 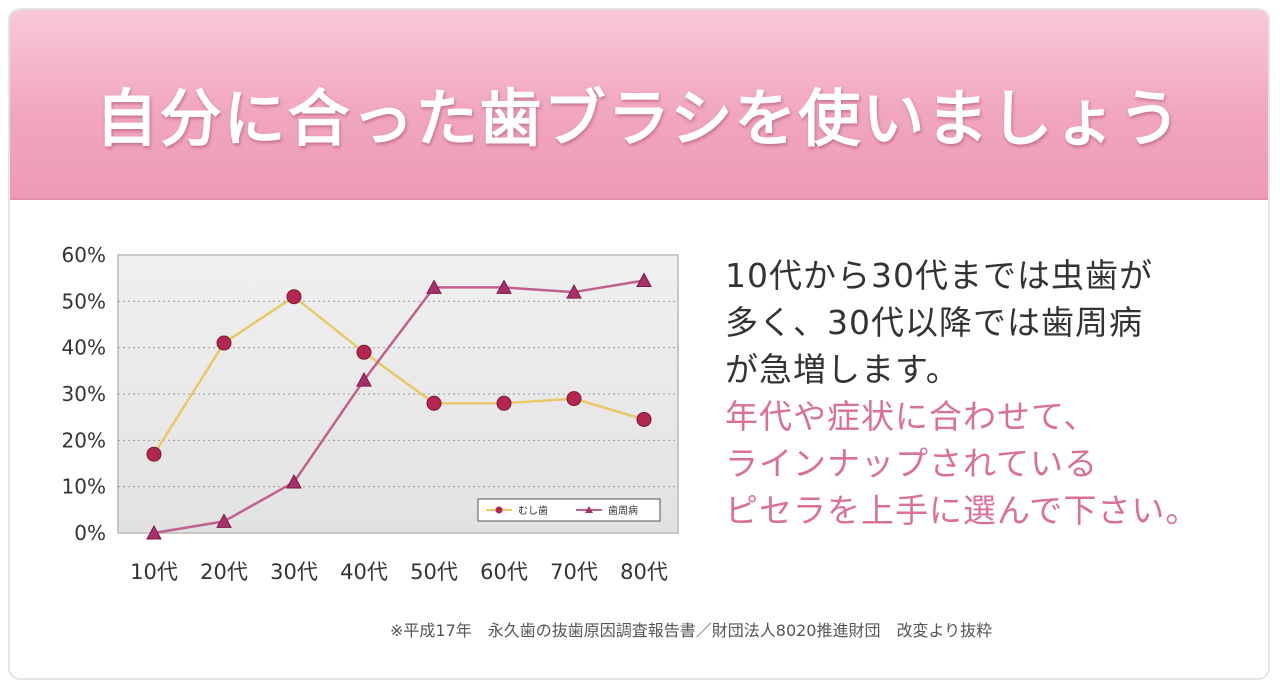 I want to click on x-tick-label: 10代, so click(x=154, y=572).